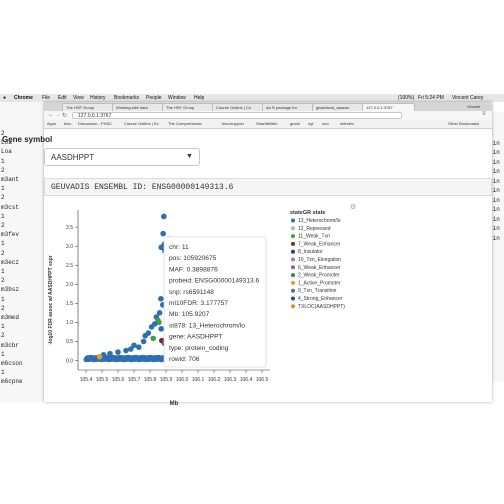 Image resolution: width=504 pixels, height=504 pixels. Describe the element at coordinates (310, 252) in the screenshot. I see `legend-label: 8_Insulator` at that location.